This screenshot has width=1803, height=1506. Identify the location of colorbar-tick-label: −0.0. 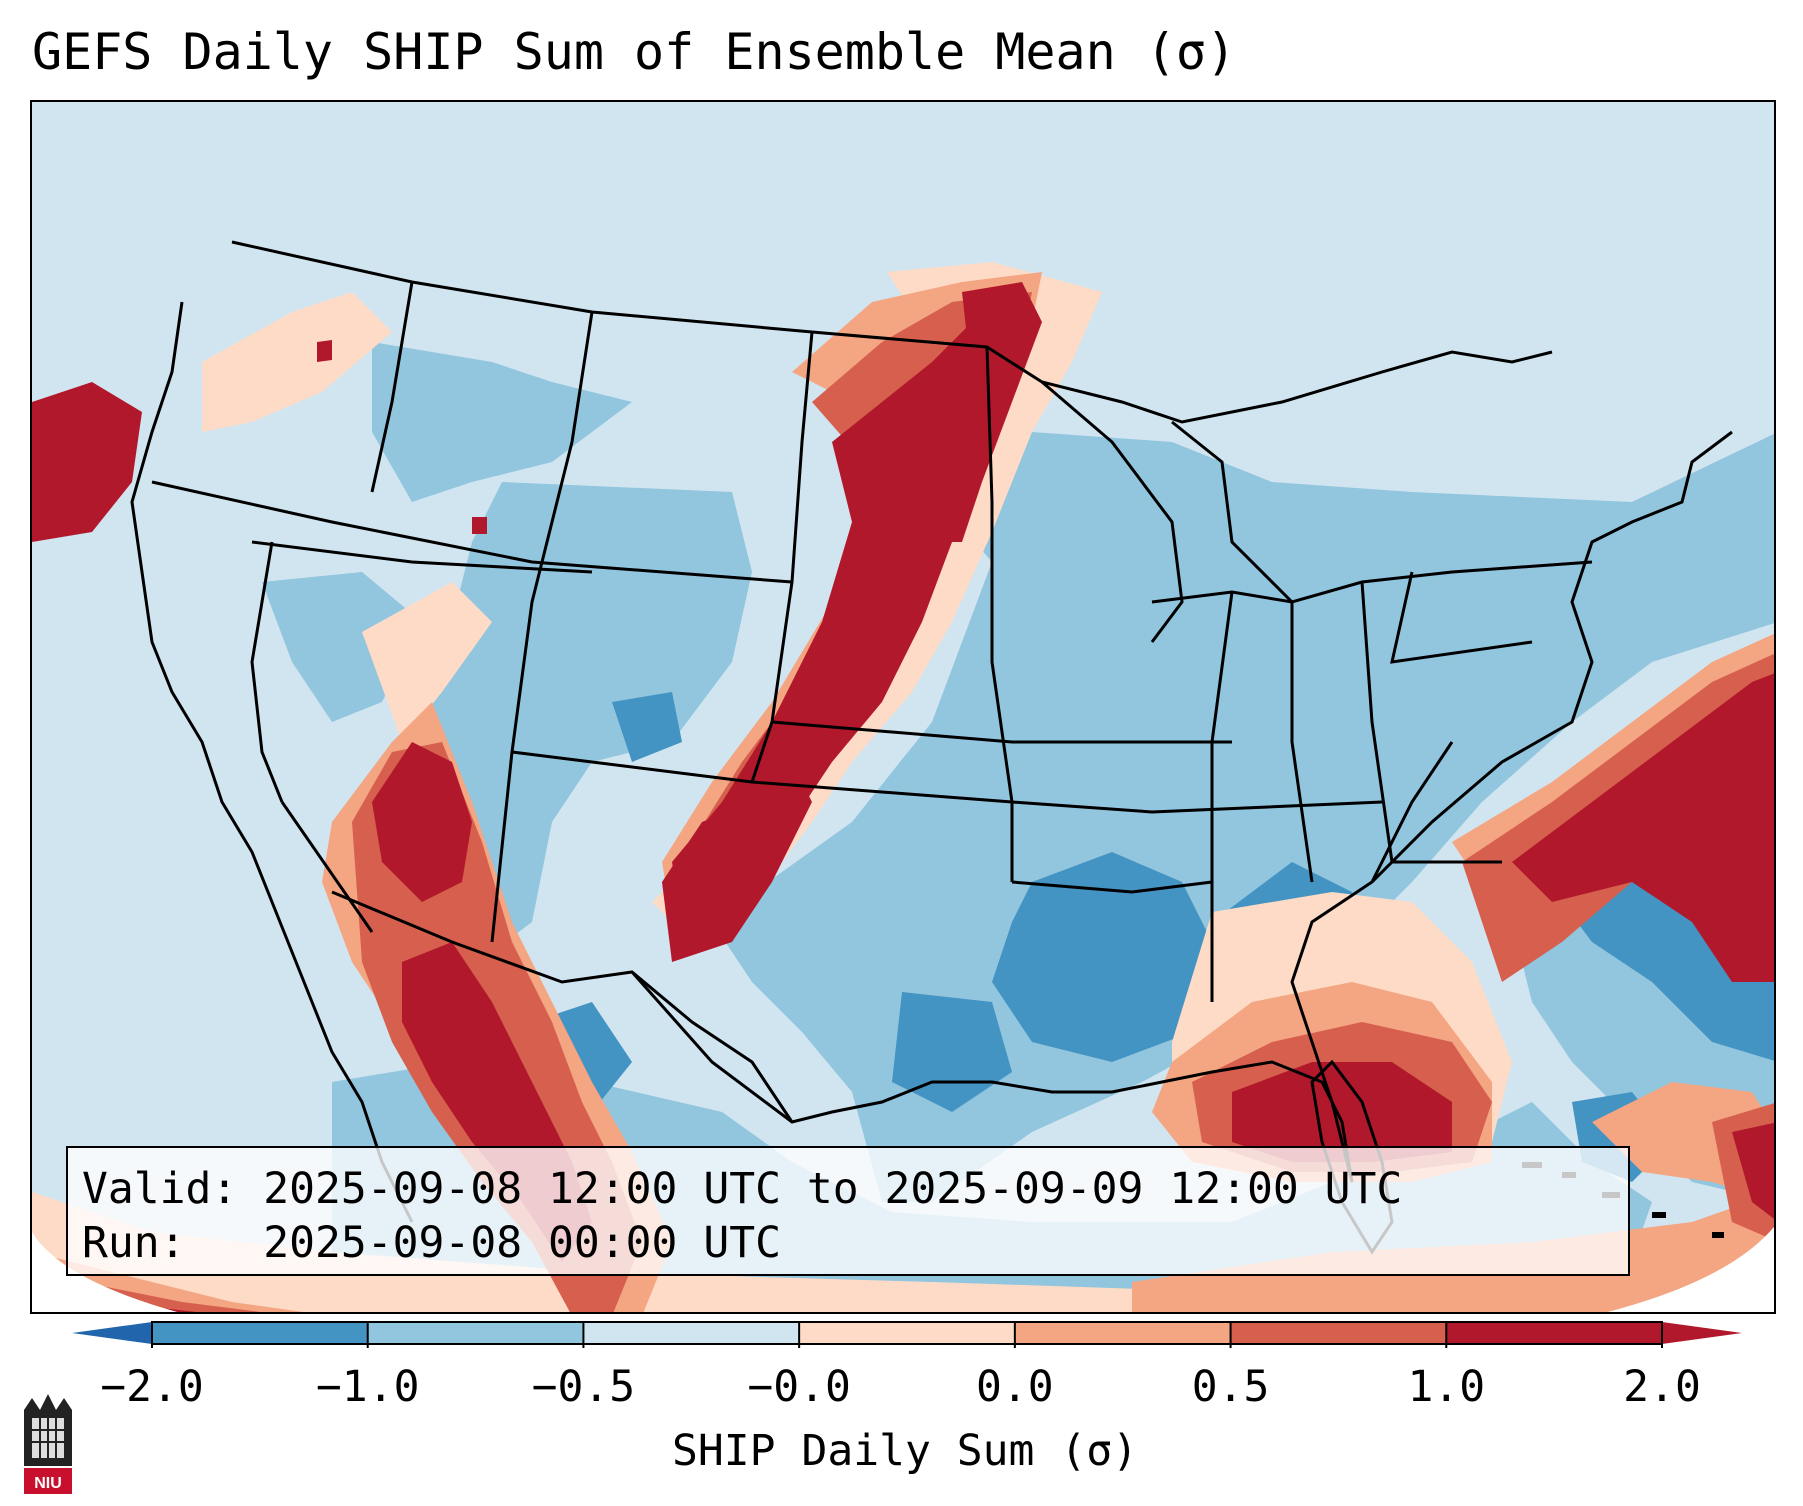
(799, 1387).